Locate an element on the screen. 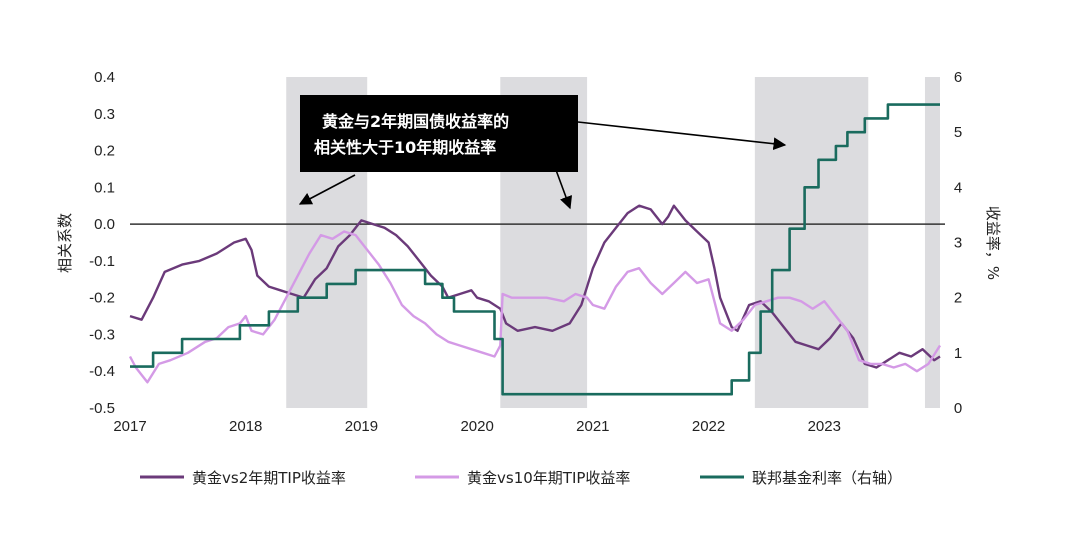 This screenshot has width=1080, height=540. y-left-tick-label: 0.3 is located at coordinates (104, 114).